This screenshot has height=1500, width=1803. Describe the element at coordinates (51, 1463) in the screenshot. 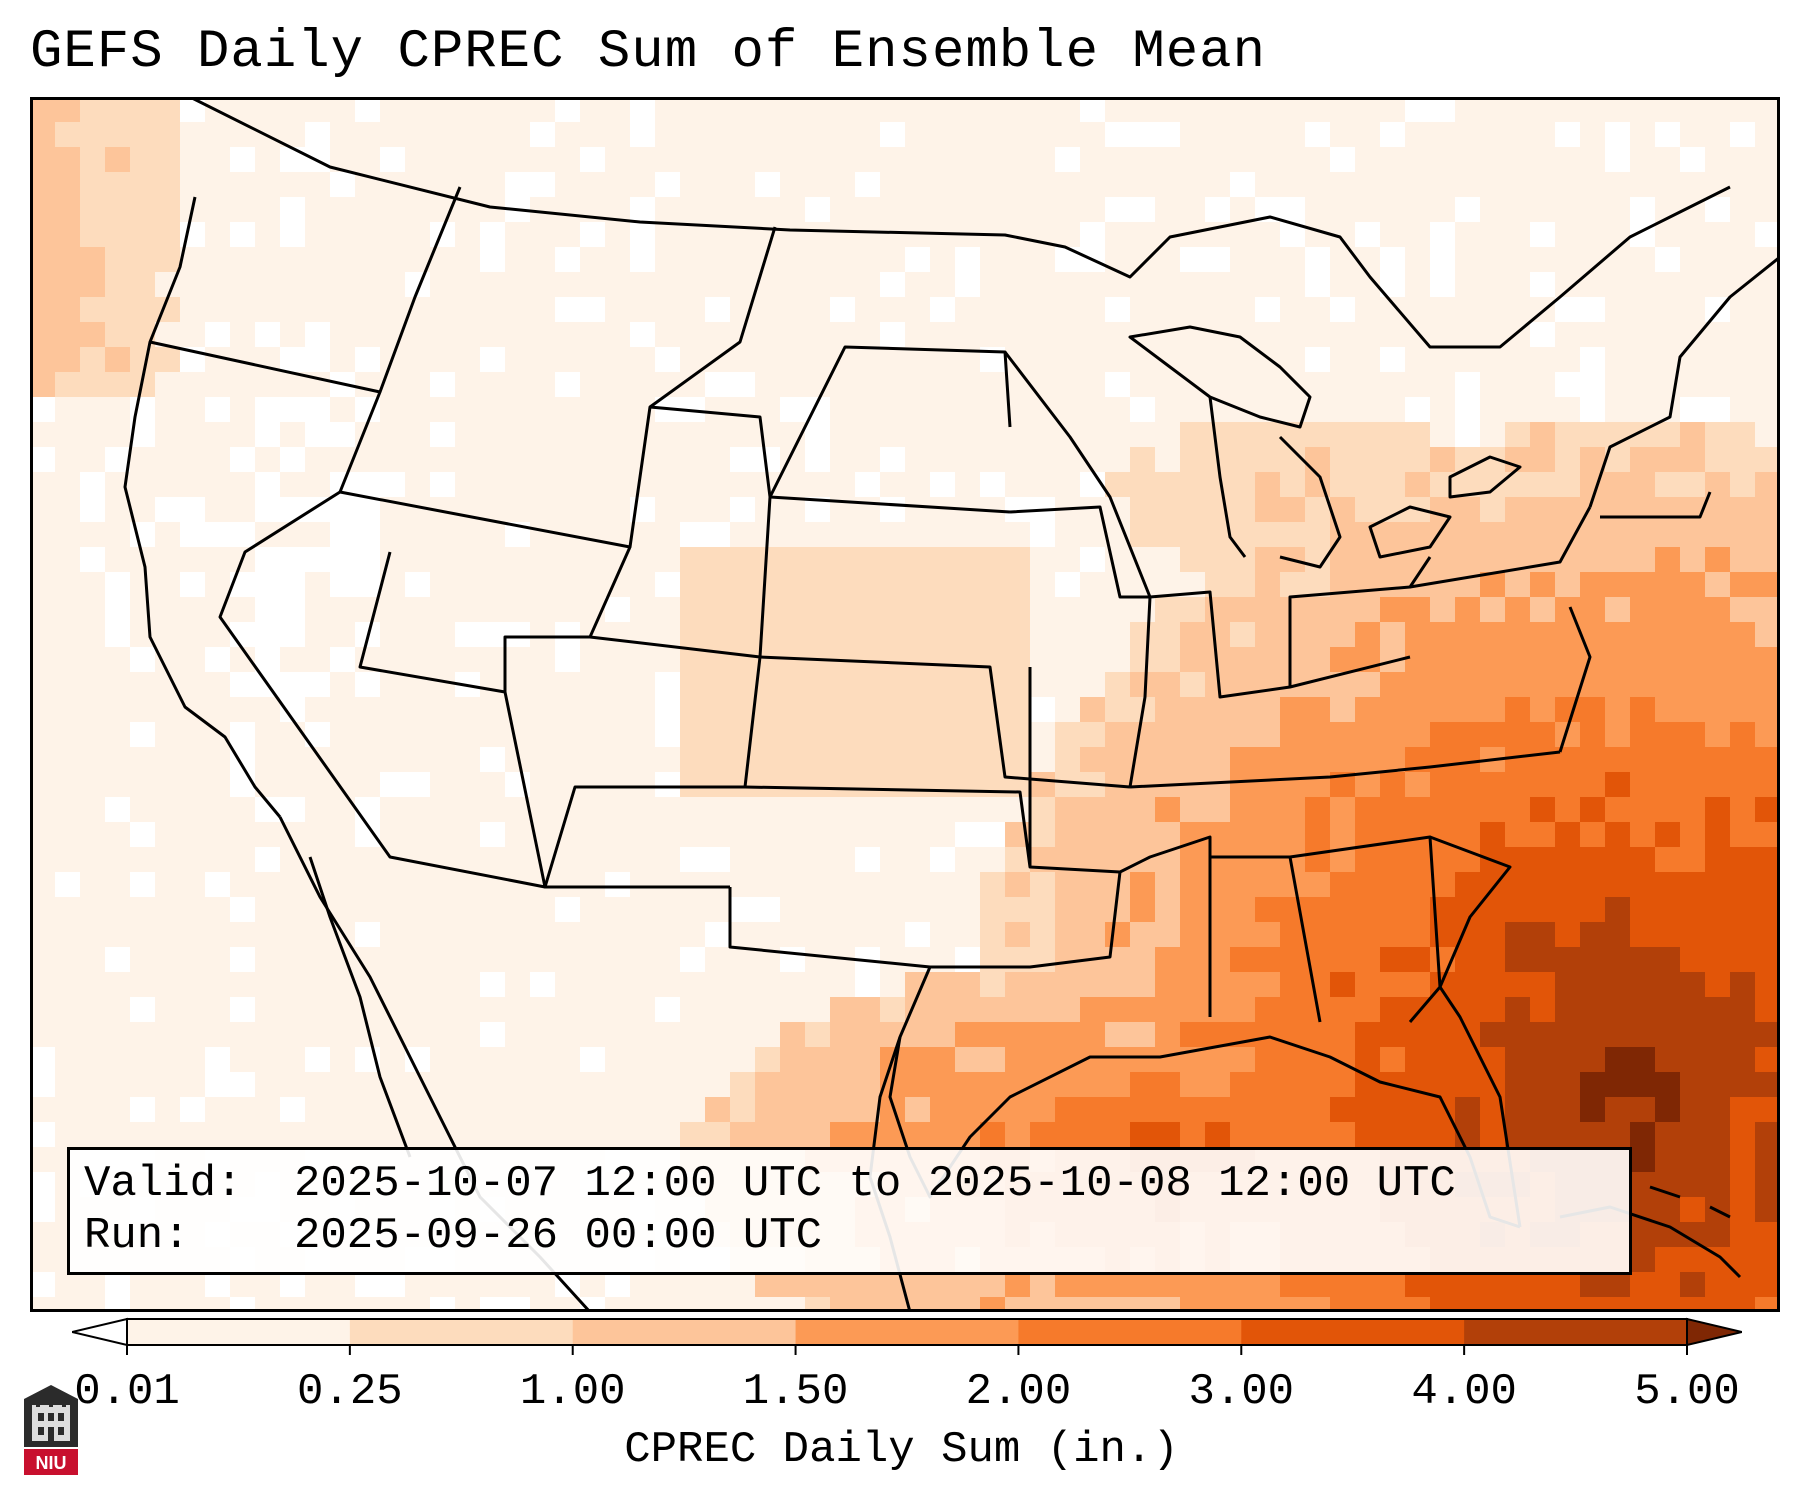

I see `logo-text: NIU` at that location.